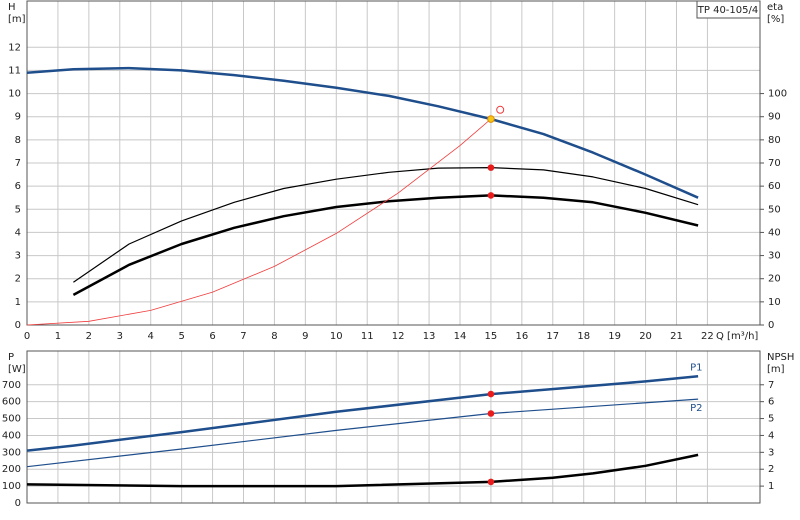 Image resolution: width=800 pixels, height=520 pixels. I want to click on y-tick-label: 400, so click(11, 435).